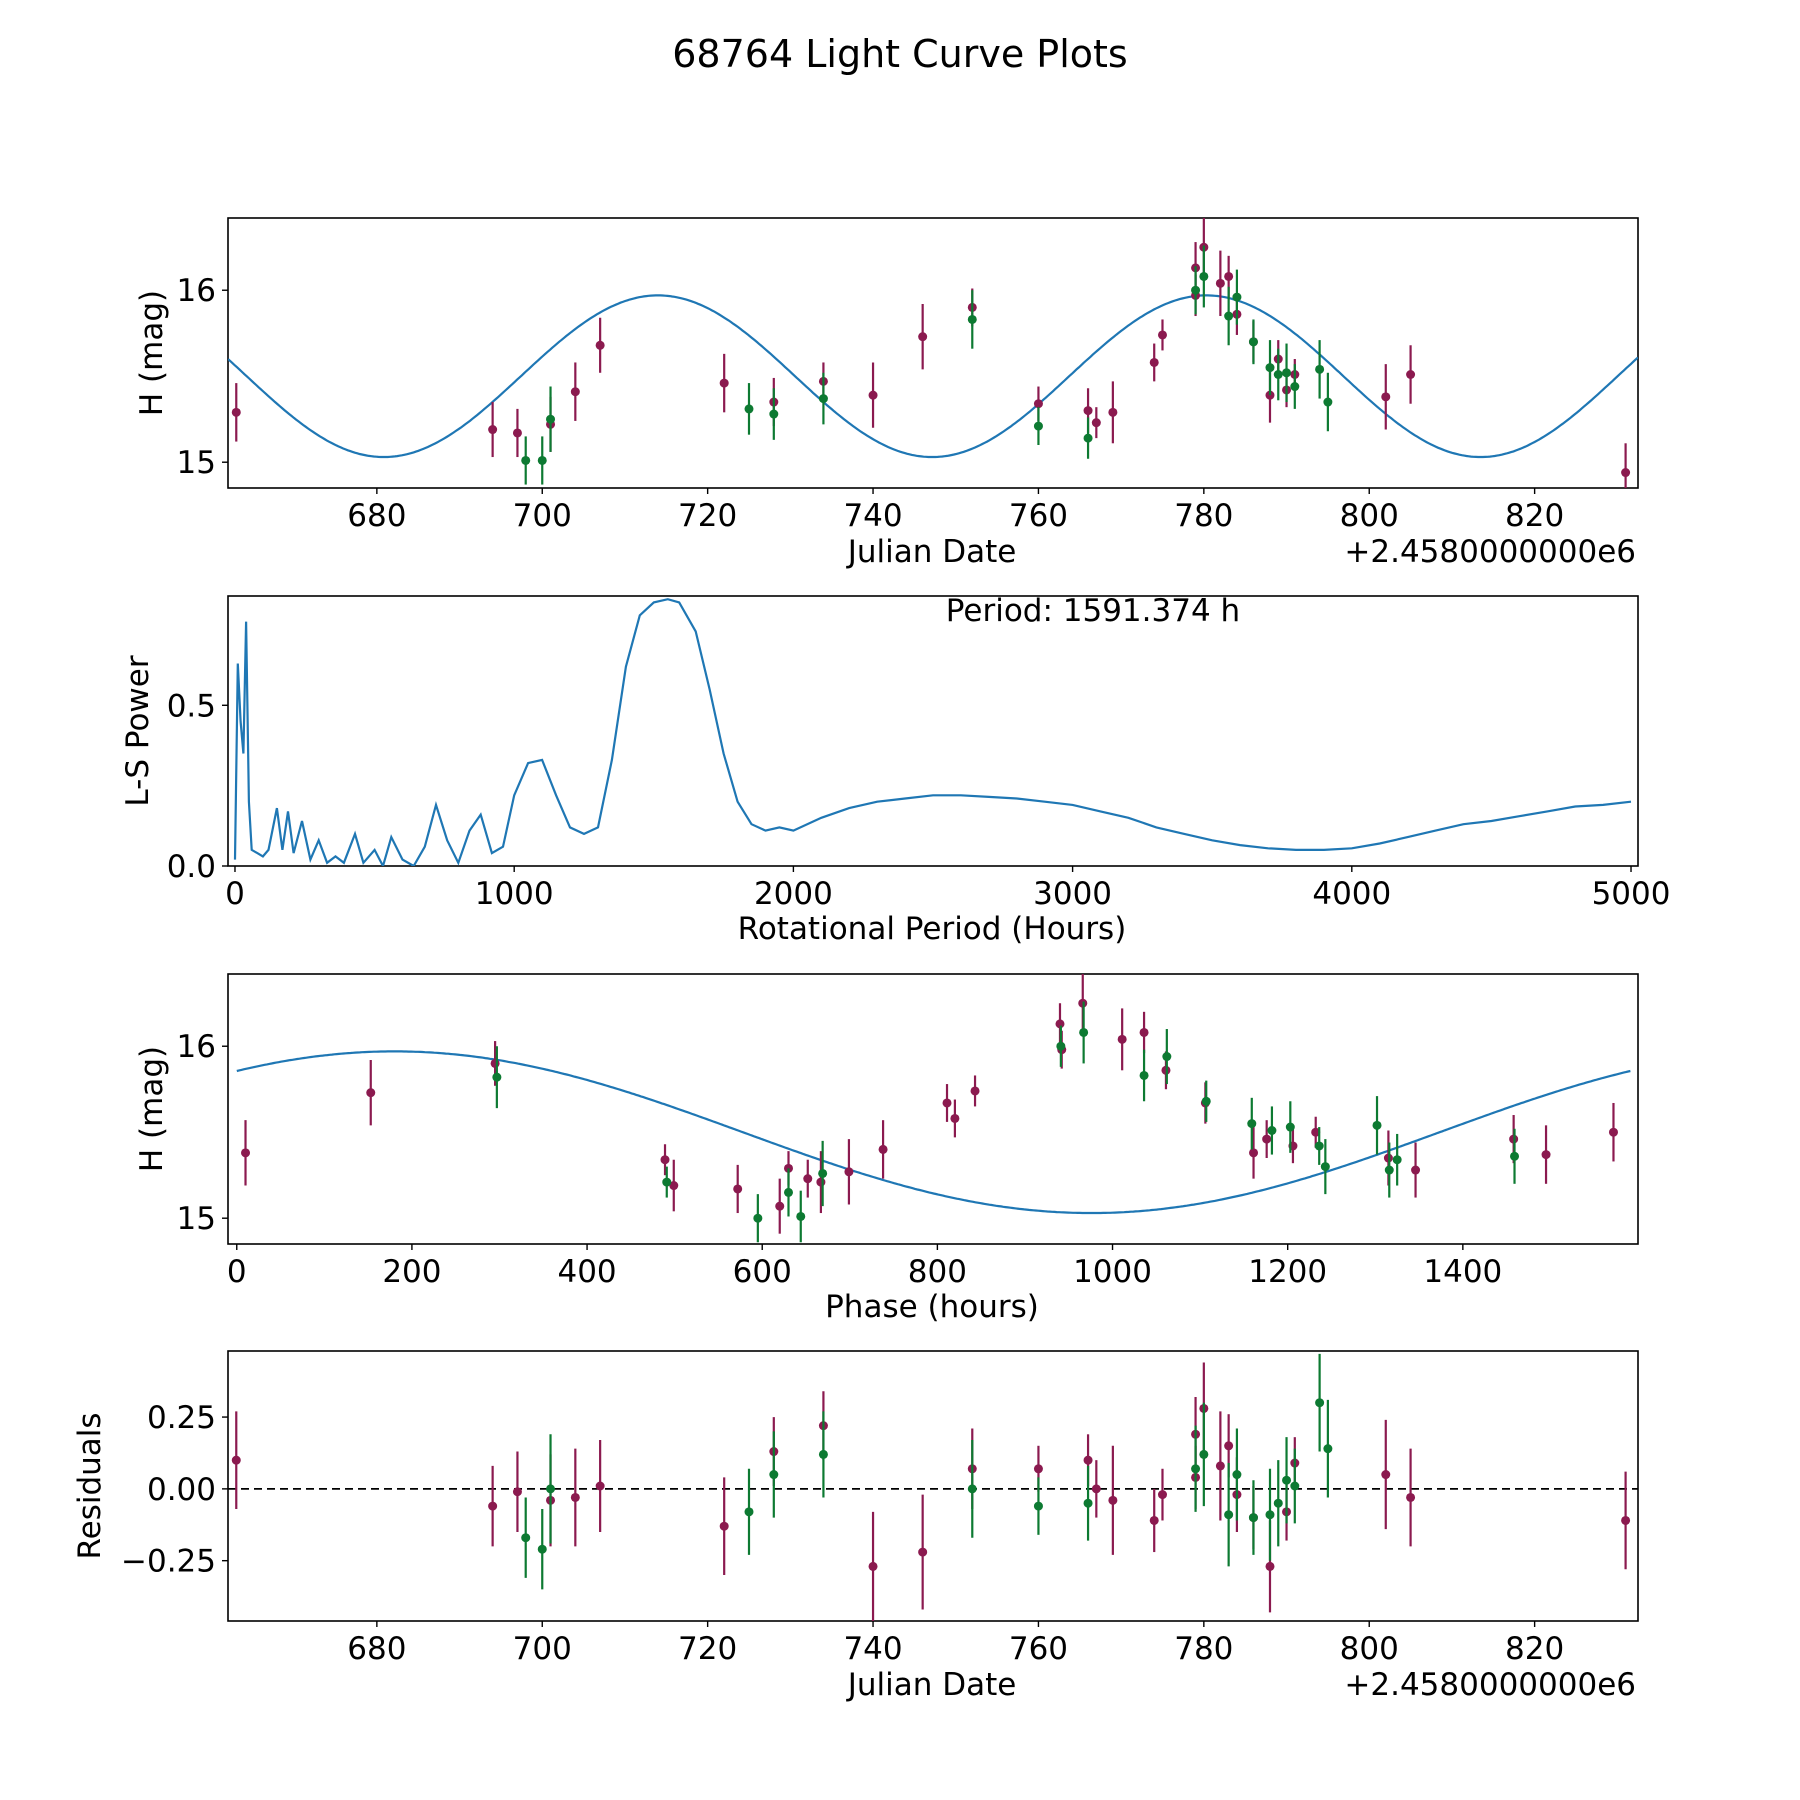  What do you see at coordinates (762, 1272) in the screenshot?
I see `x-tick-label: 600` at bounding box center [762, 1272].